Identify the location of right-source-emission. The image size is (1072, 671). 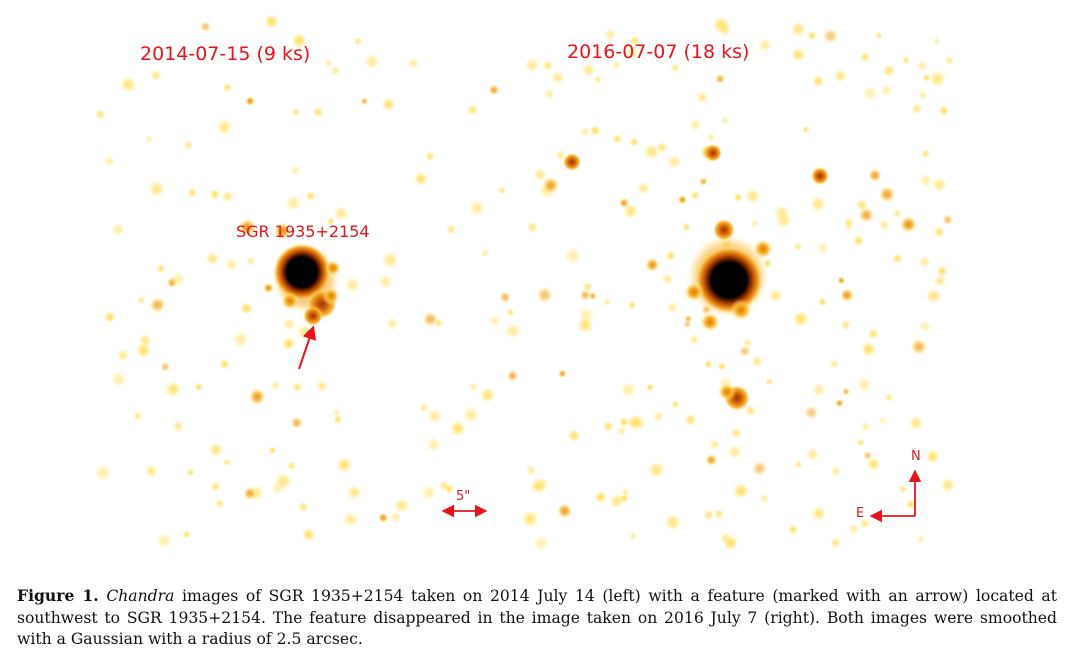
(696, 277).